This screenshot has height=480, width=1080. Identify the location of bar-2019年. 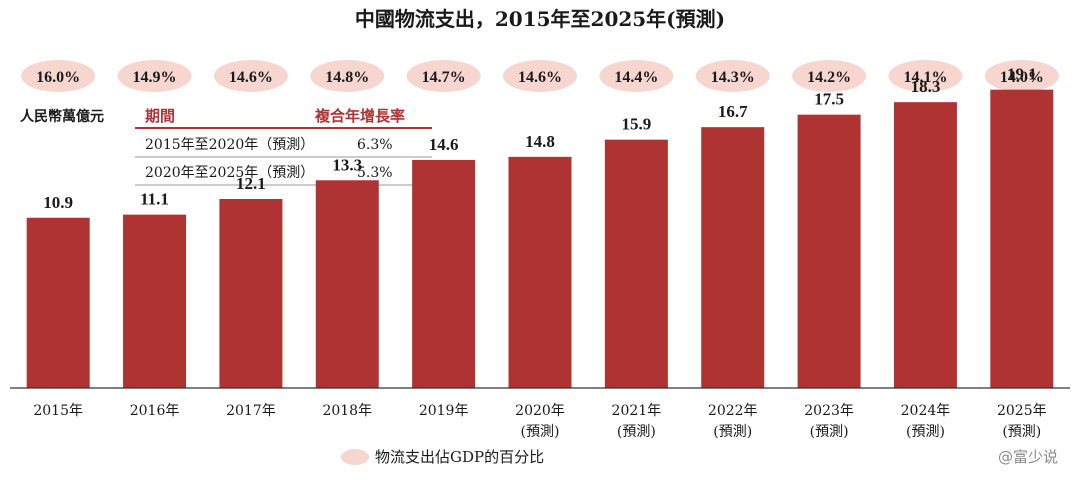
(444, 273).